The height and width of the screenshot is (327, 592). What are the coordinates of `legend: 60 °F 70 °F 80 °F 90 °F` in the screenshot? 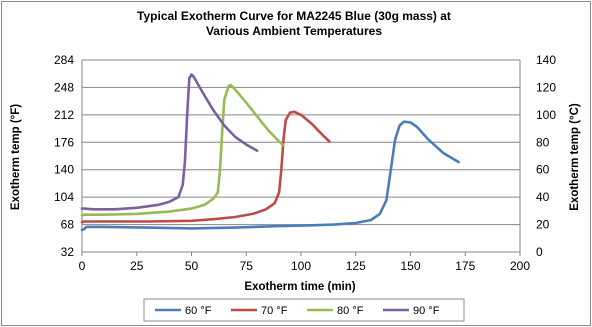 It's located at (304, 310).